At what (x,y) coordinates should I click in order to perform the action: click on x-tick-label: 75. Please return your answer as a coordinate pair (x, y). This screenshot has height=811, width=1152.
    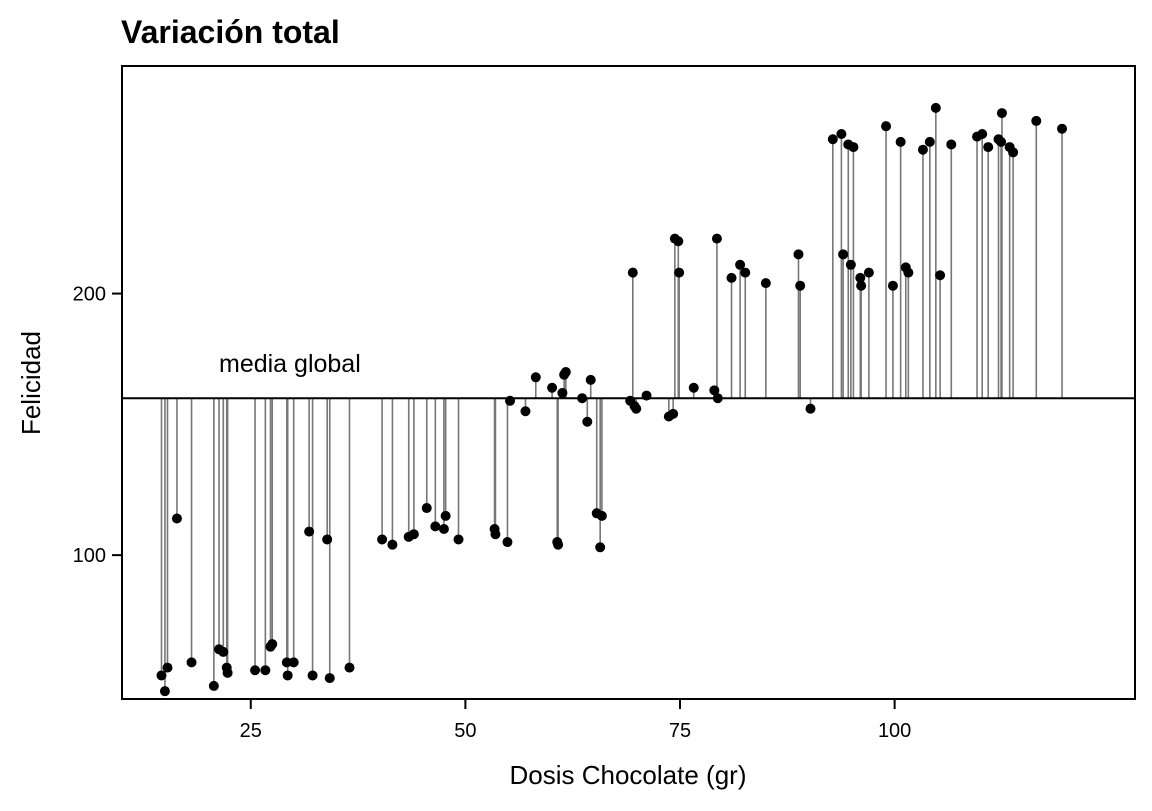
    Looking at the image, I should click on (680, 731).